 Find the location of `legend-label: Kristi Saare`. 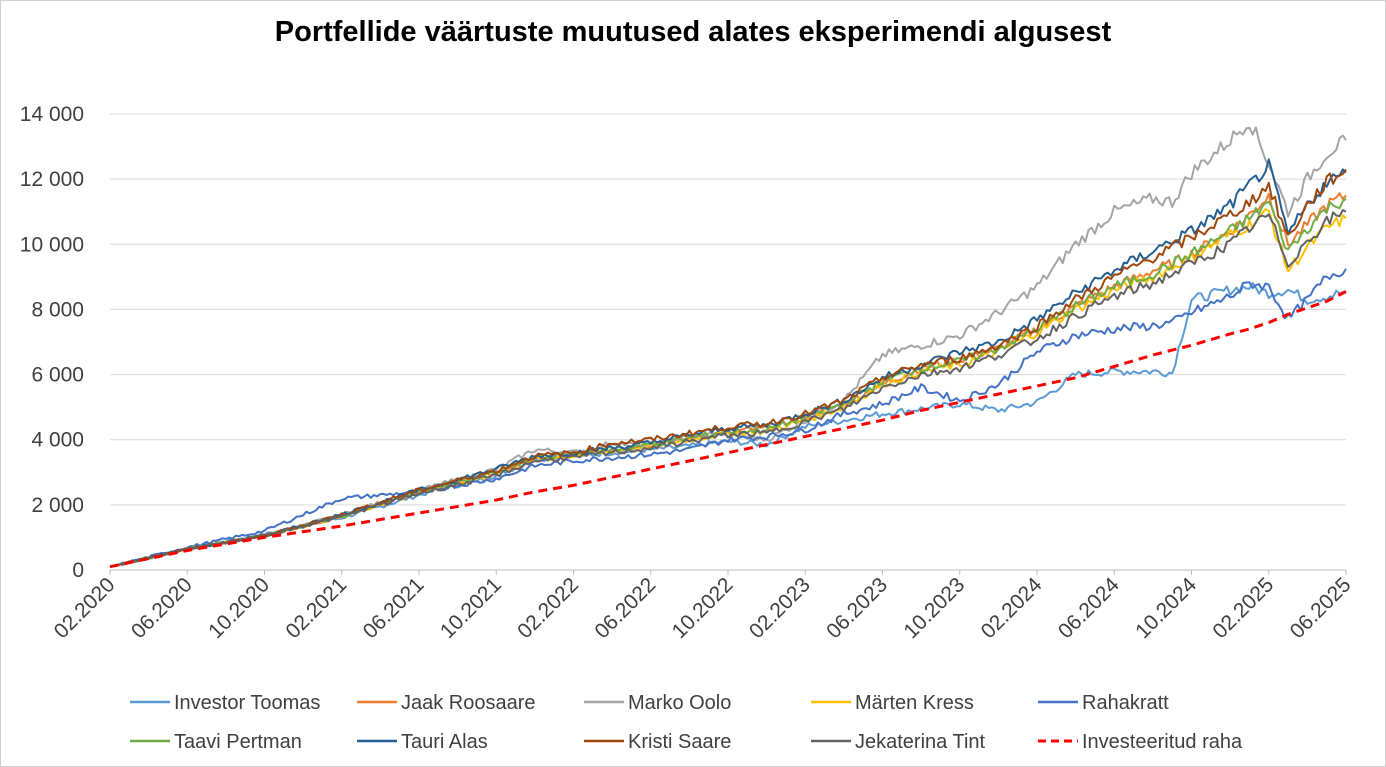

legend-label: Kristi Saare is located at coordinates (679, 742).